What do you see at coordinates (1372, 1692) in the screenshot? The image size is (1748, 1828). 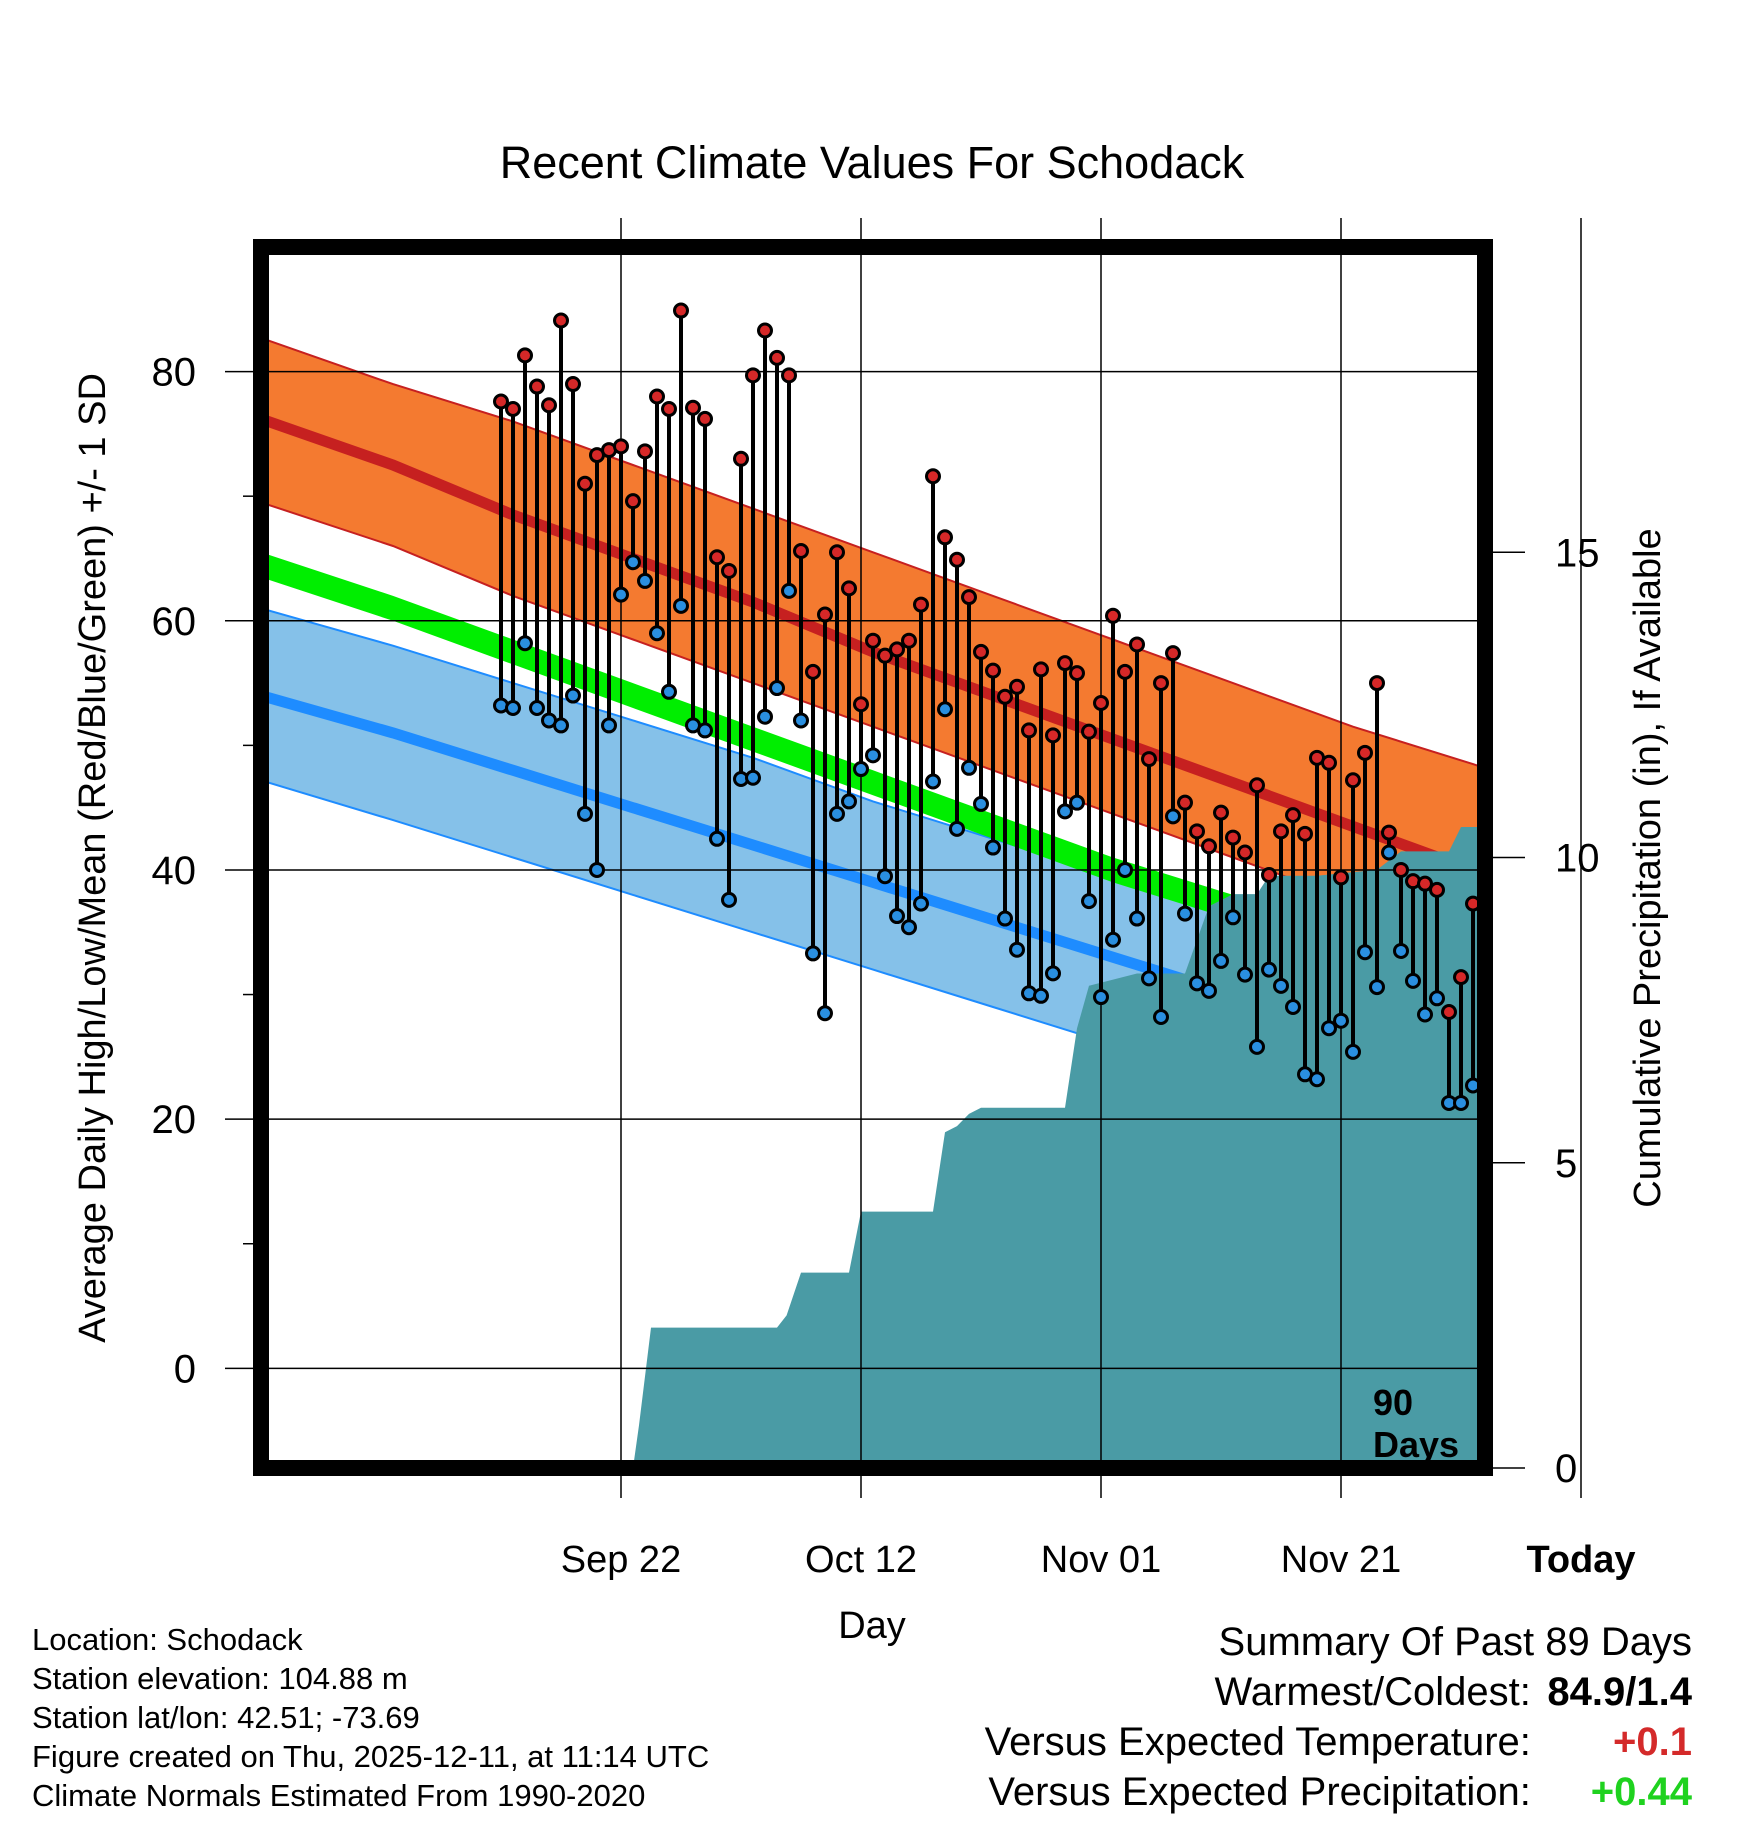 I see `extremes-label: Warmest/Coldest:` at bounding box center [1372, 1692].